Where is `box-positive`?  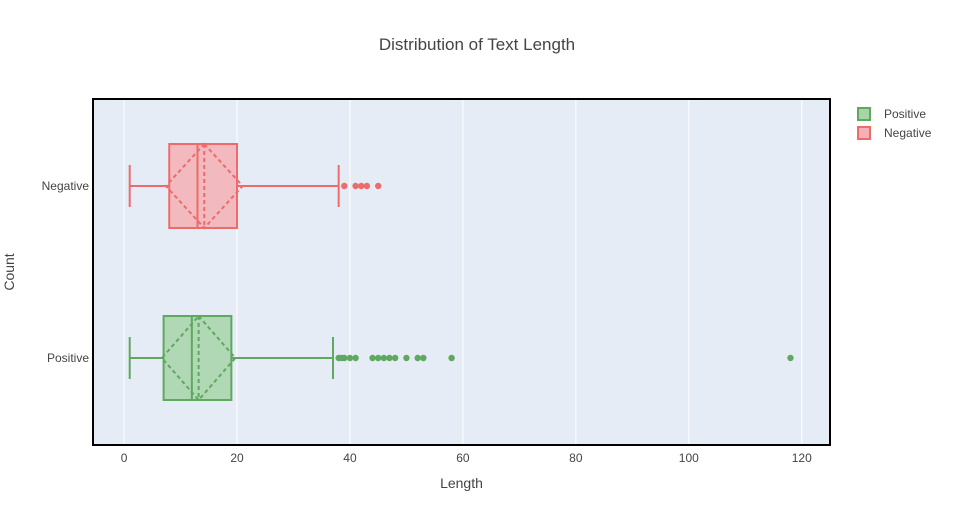 box-positive is located at coordinates (461, 358).